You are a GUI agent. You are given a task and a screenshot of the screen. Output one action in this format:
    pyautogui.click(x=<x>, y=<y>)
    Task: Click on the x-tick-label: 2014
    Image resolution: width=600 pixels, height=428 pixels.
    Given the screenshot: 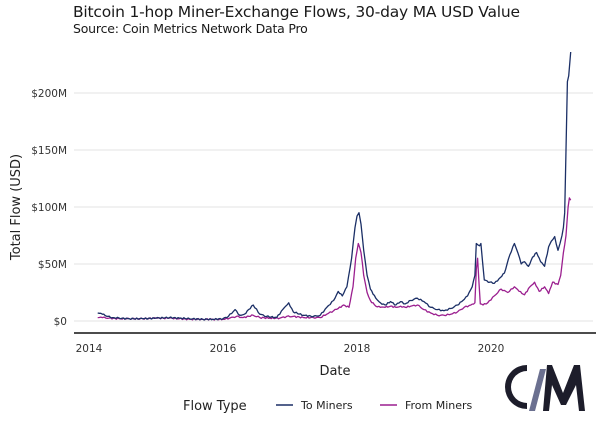 What is the action you would take?
    pyautogui.click(x=89, y=349)
    